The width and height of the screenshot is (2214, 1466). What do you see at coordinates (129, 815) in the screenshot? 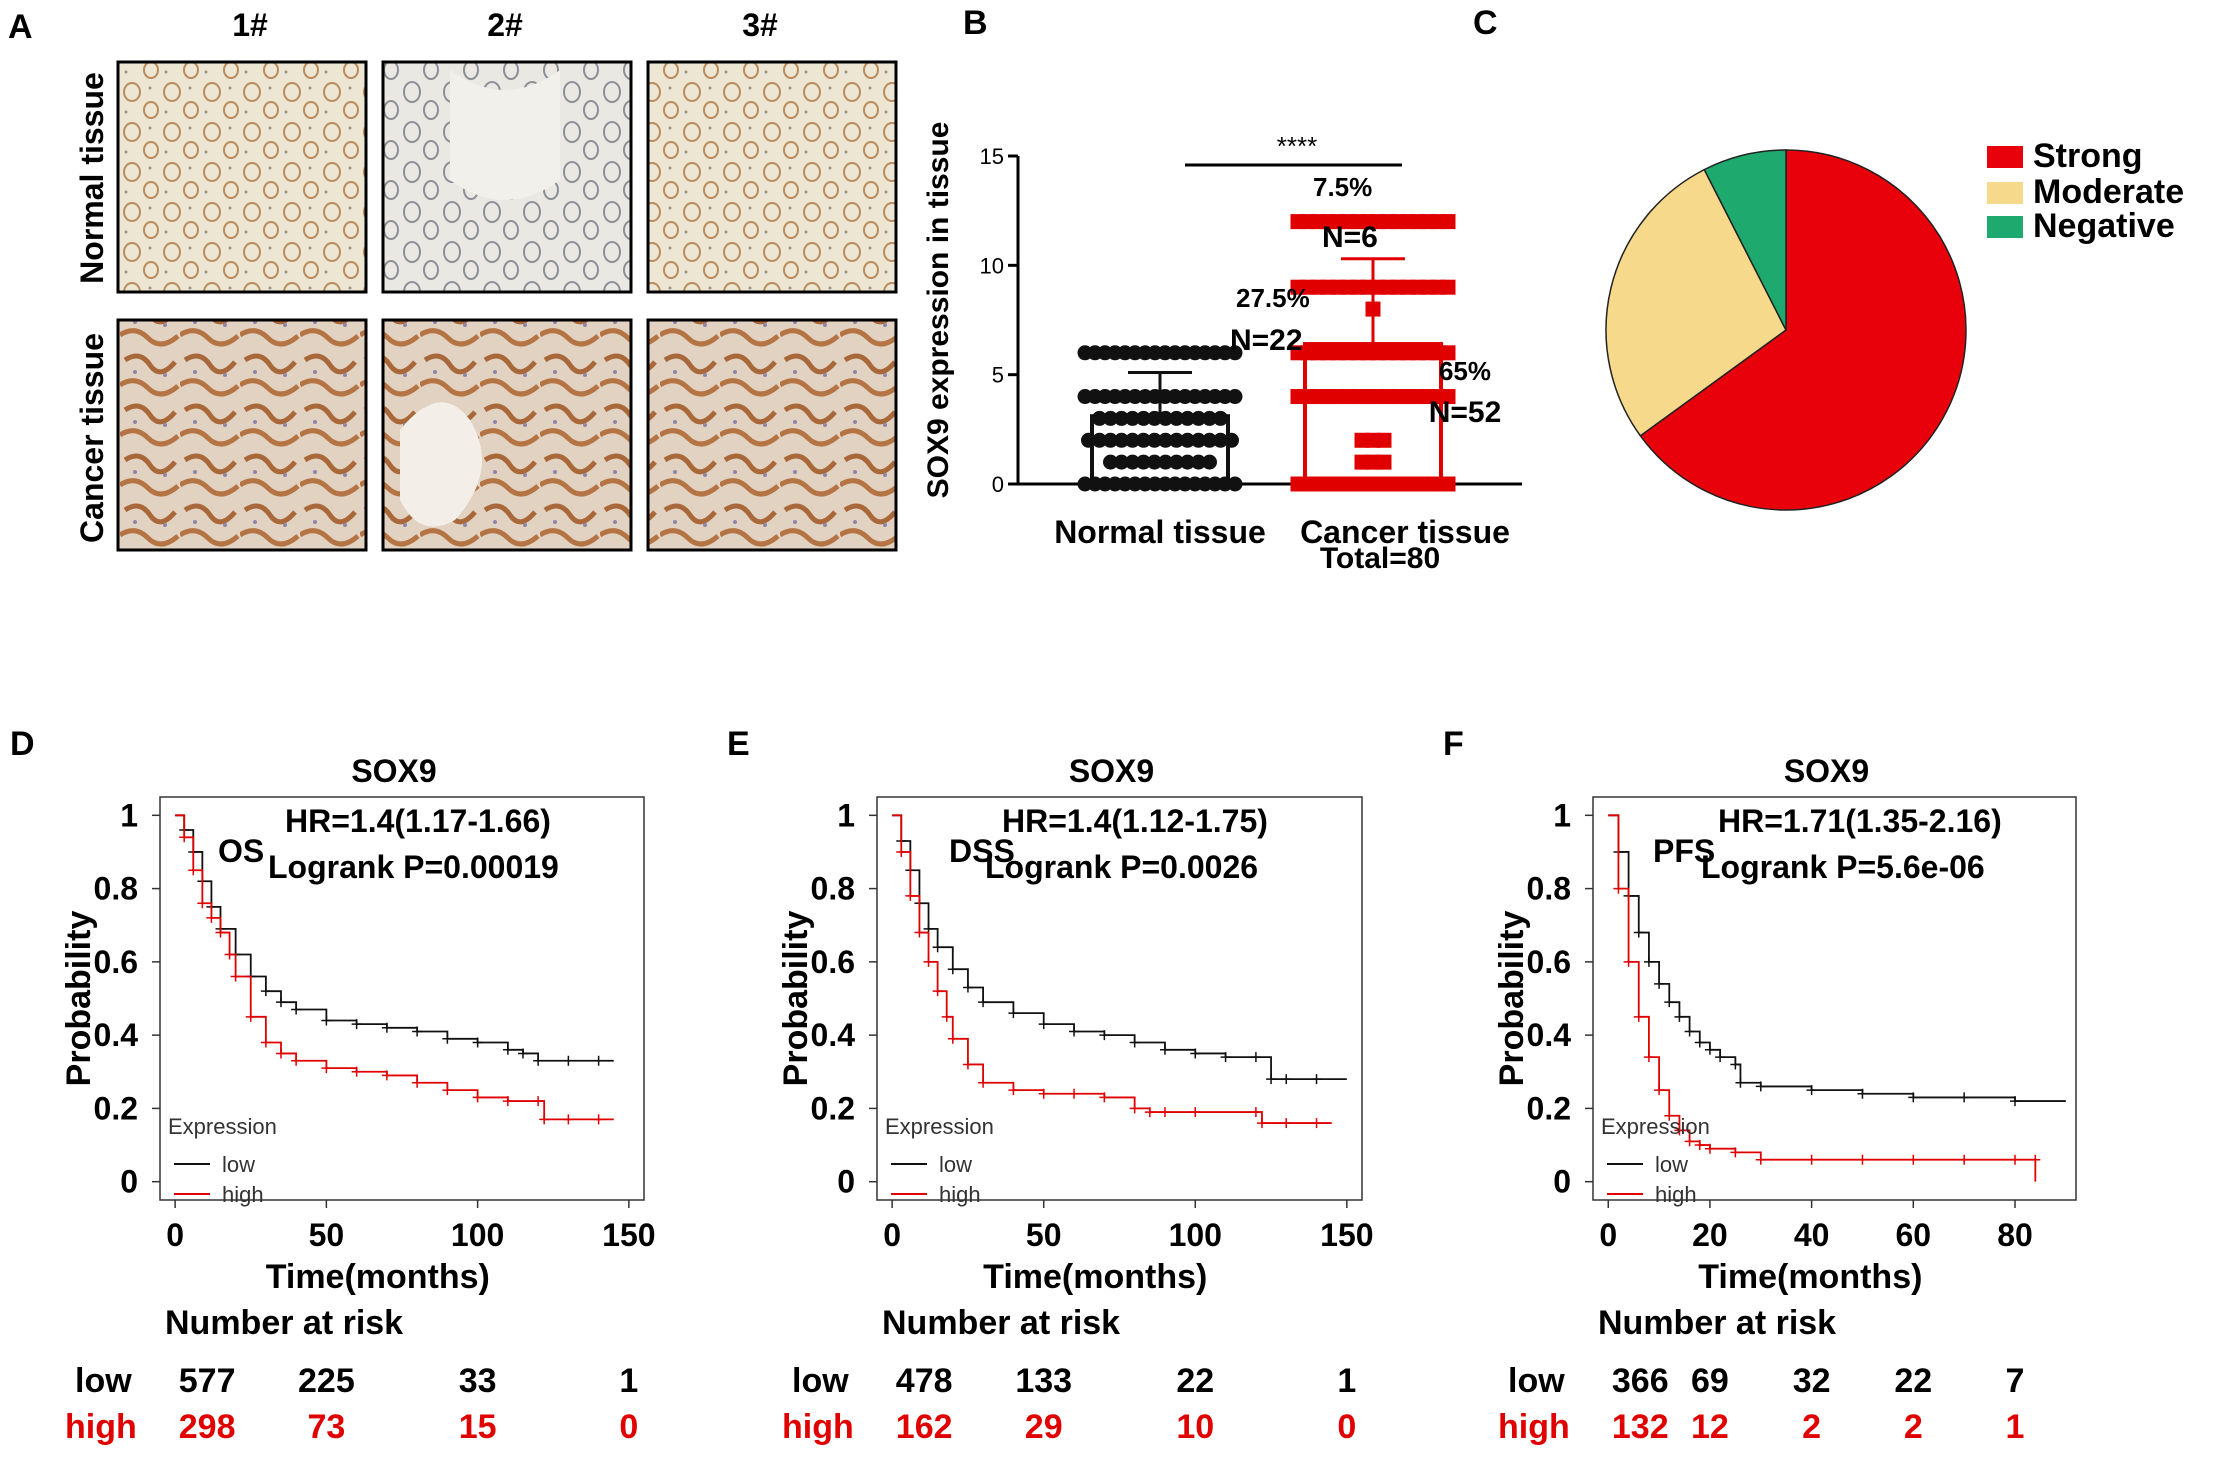
I see `y-tick-label: 1` at bounding box center [129, 815].